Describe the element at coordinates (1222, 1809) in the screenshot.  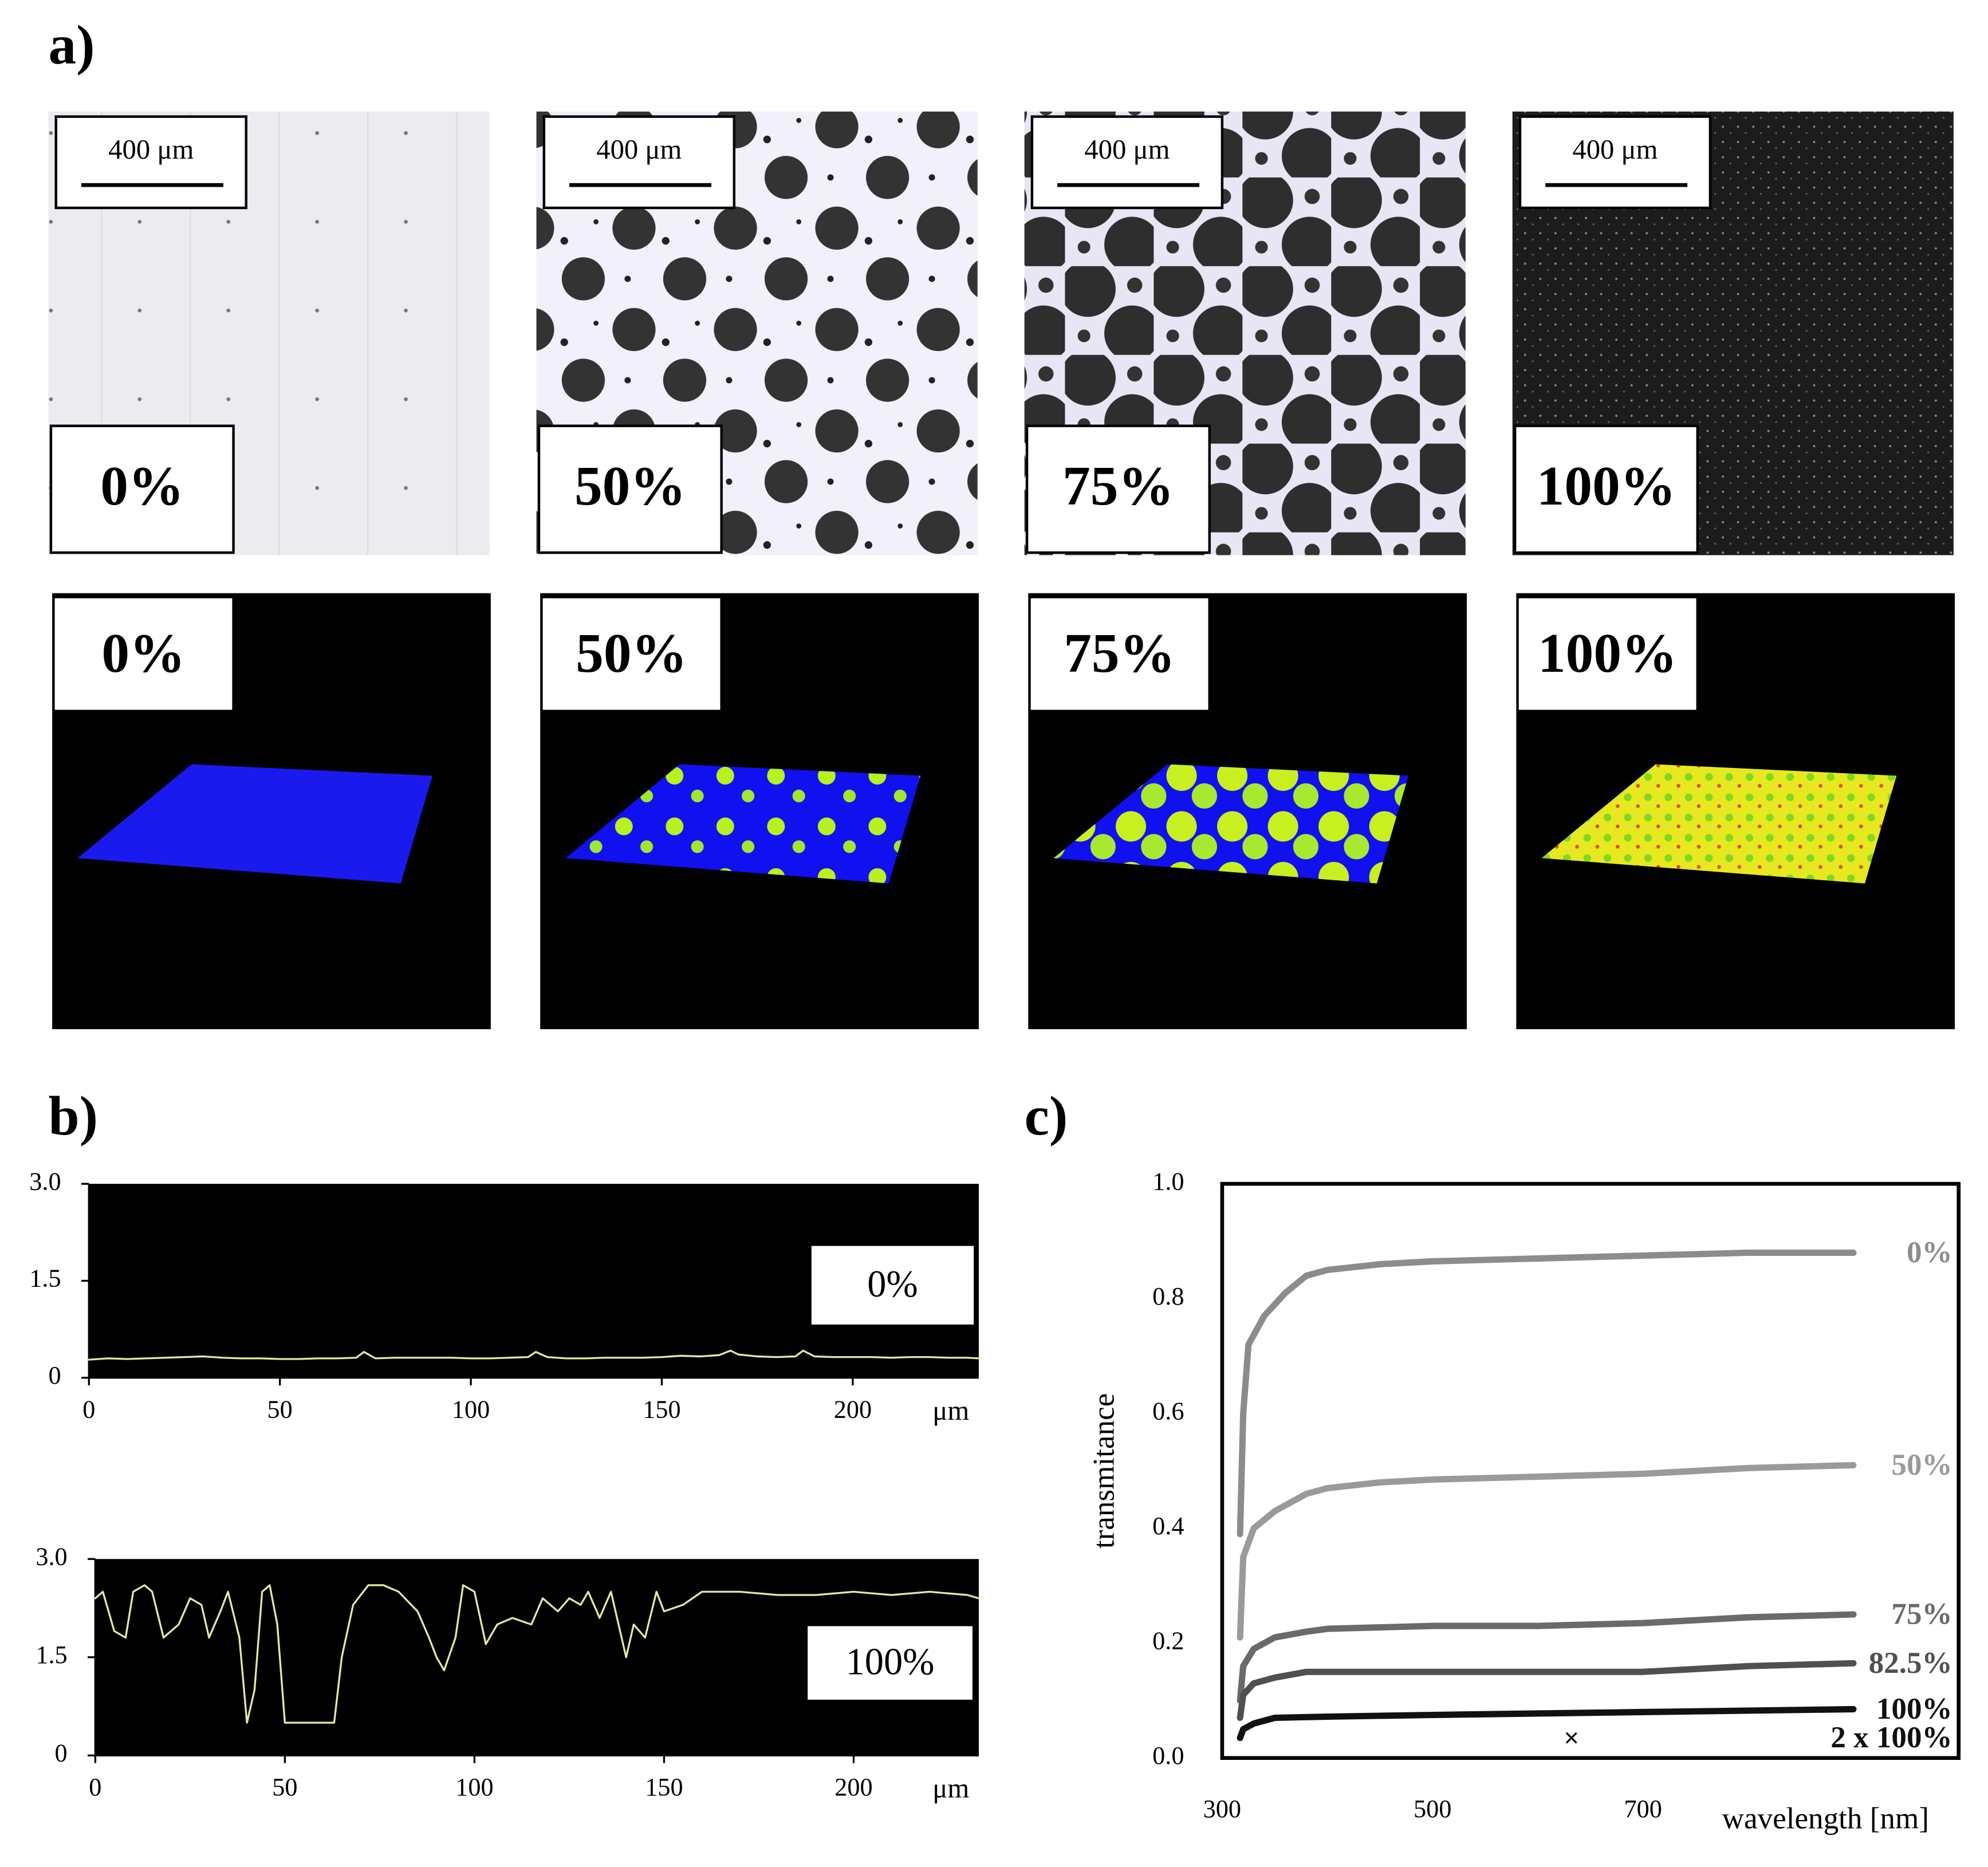
I see `x-tick-label: 300` at that location.